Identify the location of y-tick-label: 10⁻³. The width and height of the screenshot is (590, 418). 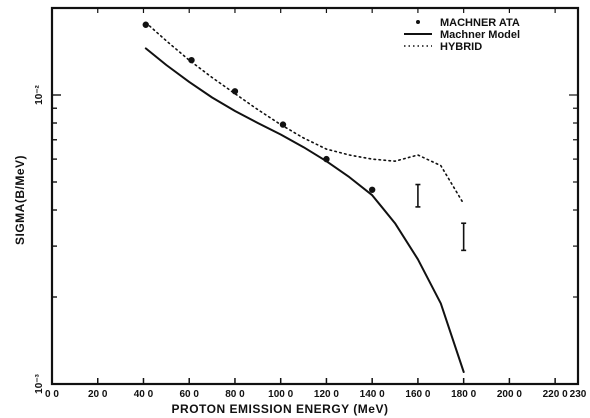
(39, 383).